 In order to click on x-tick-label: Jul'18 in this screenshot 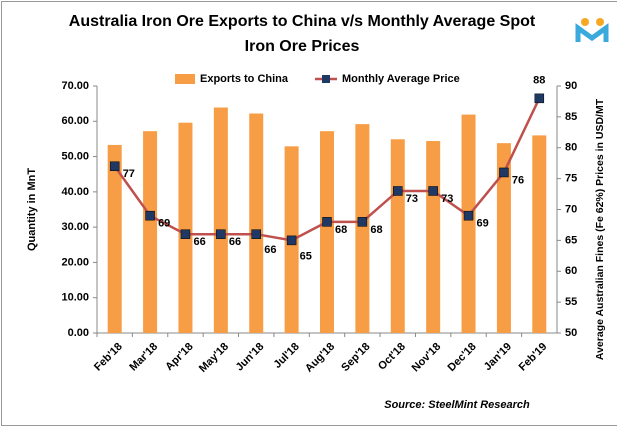, I will do `click(287, 356)`.